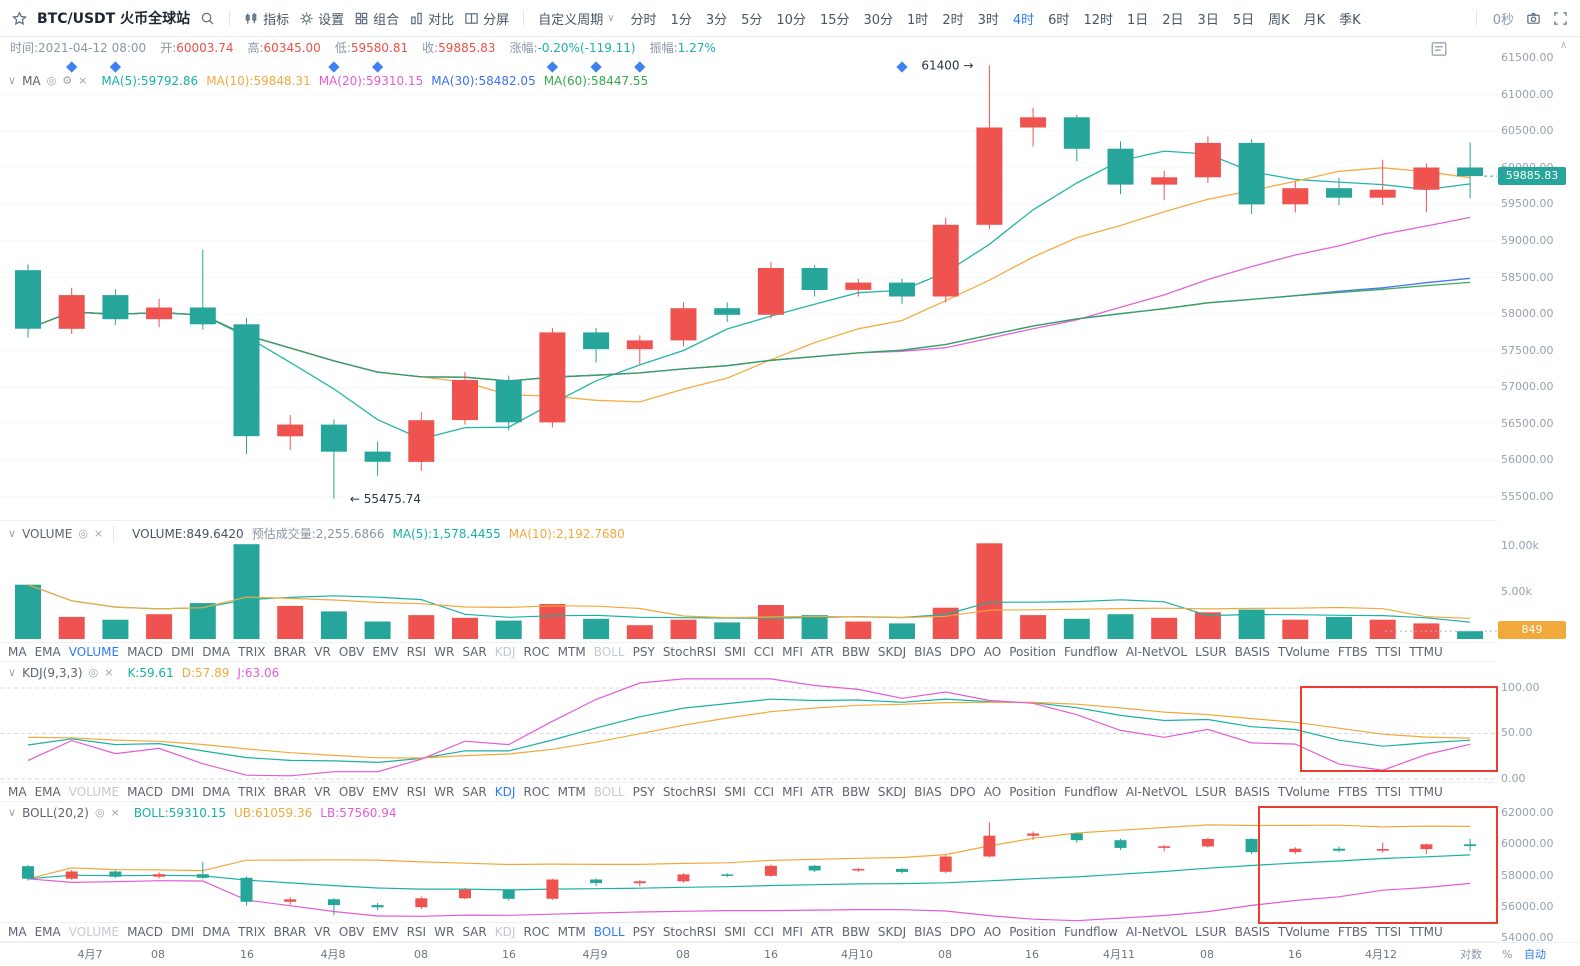 The height and width of the screenshot is (966, 1580). Describe the element at coordinates (822, 792) in the screenshot. I see `indicator-tab-atr: ATR` at that location.